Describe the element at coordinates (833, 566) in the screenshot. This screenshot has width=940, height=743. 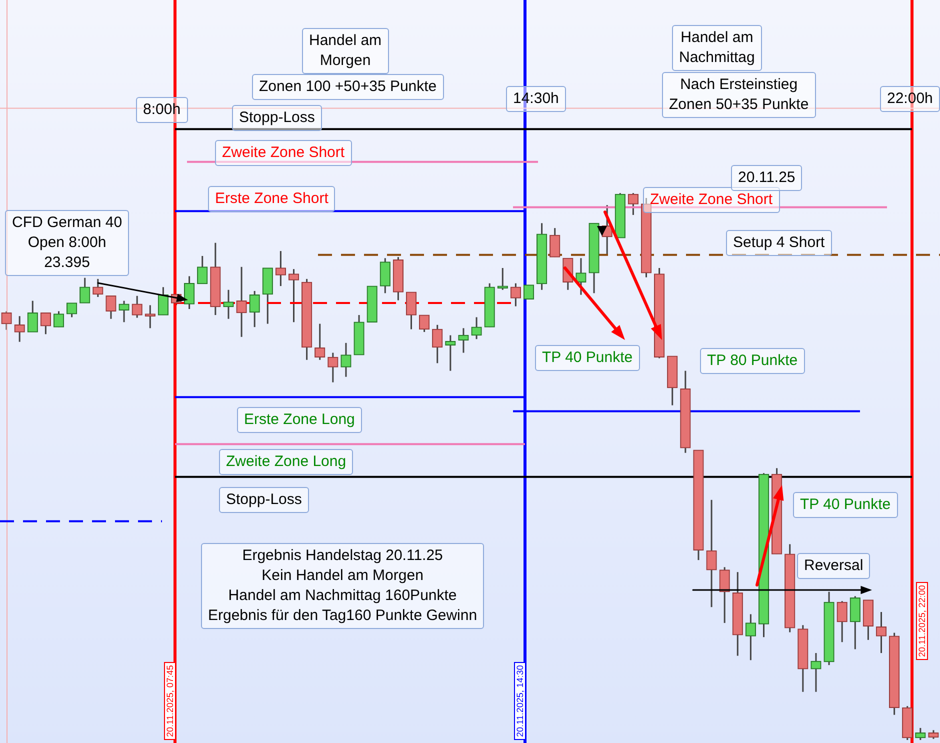
I see `annotation: Reversal` at that location.